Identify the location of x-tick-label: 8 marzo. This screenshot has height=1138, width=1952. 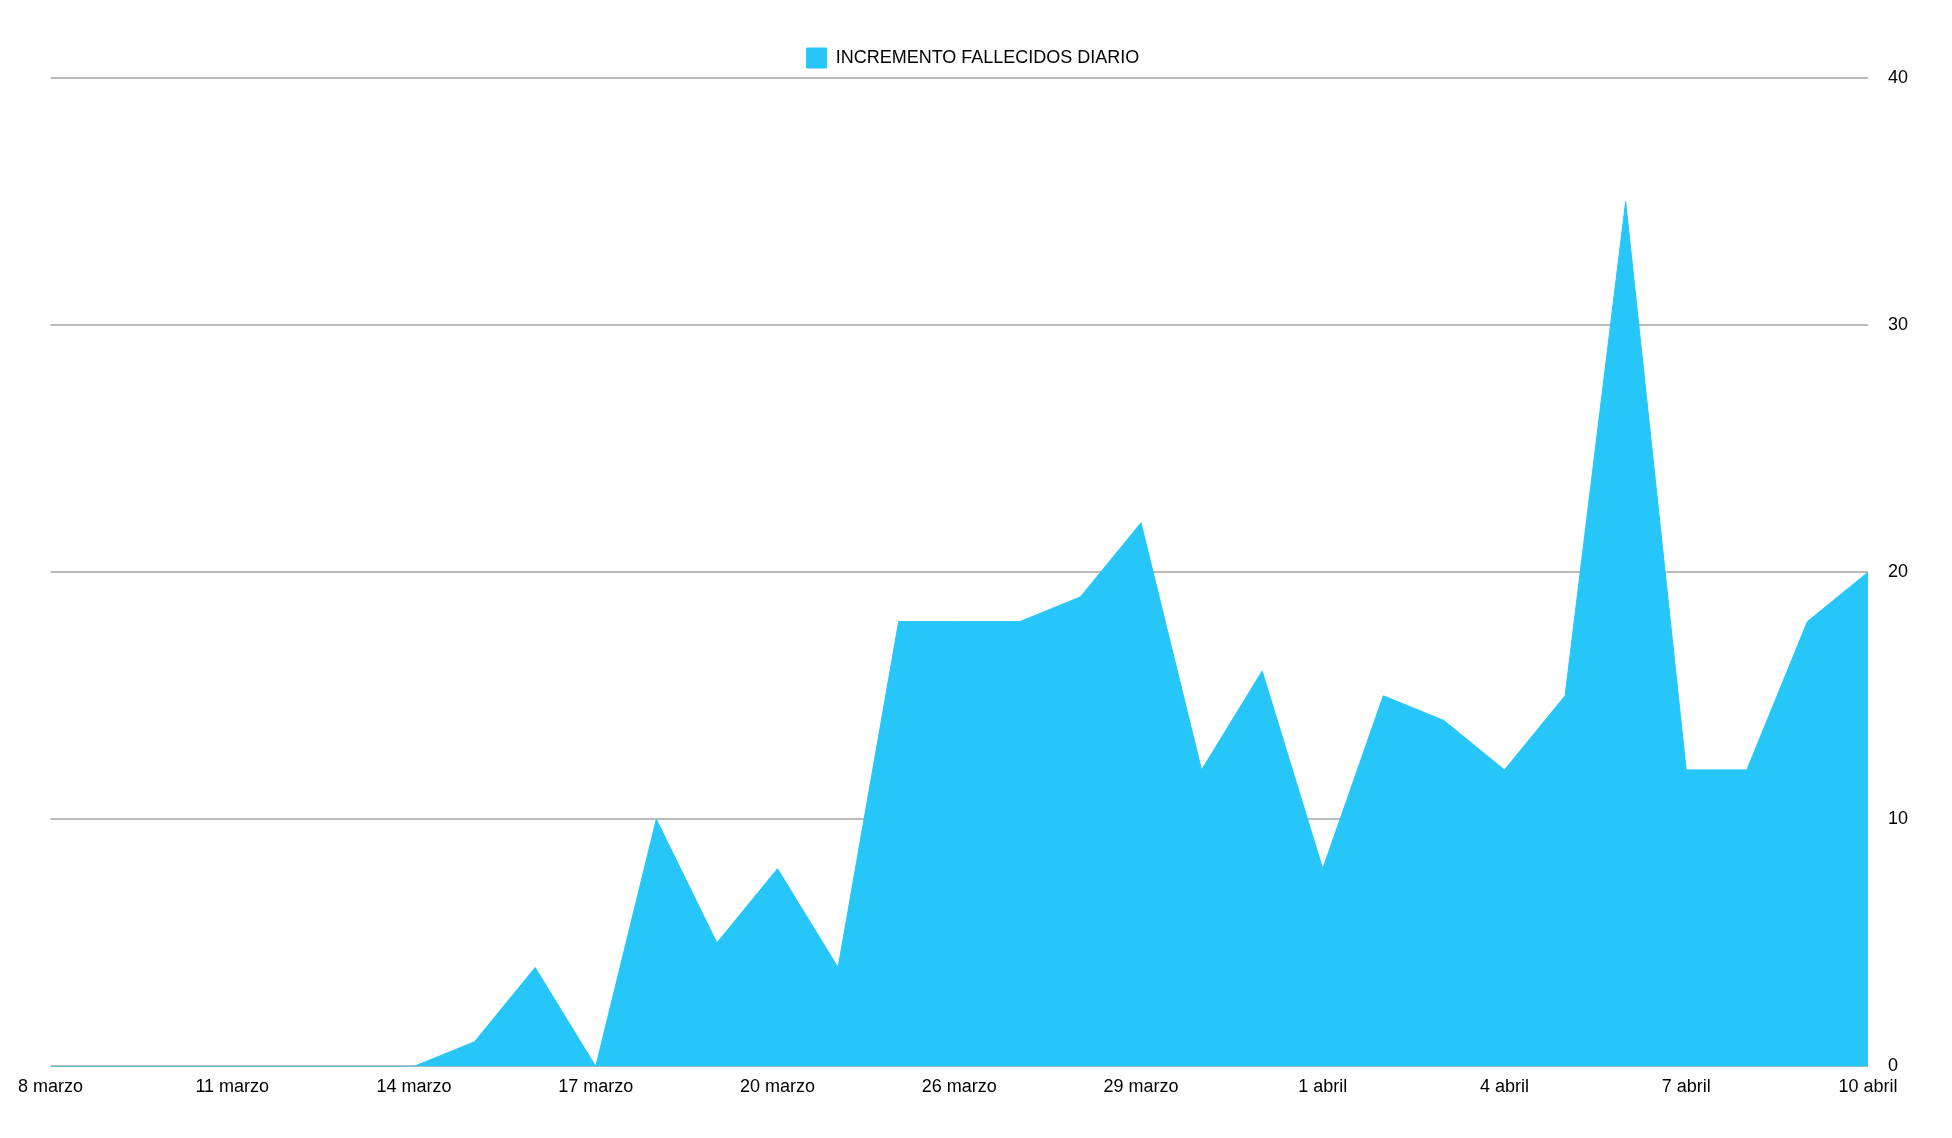
(51, 1086).